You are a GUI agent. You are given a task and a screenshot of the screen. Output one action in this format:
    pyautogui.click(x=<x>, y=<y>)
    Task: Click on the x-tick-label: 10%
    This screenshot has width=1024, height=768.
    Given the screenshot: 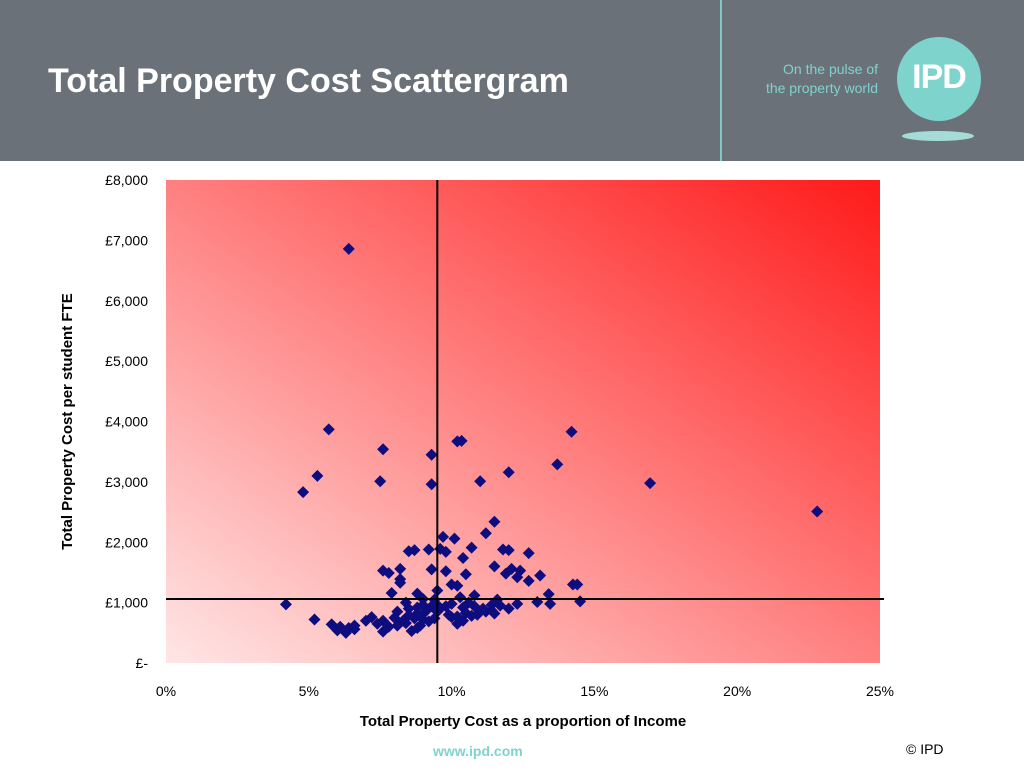 What is the action you would take?
    pyautogui.click(x=452, y=691)
    